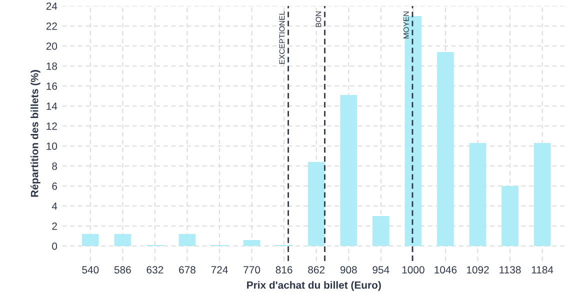  What do you see at coordinates (316, 270) in the screenshot?
I see `x-tick-label: 862` at bounding box center [316, 270].